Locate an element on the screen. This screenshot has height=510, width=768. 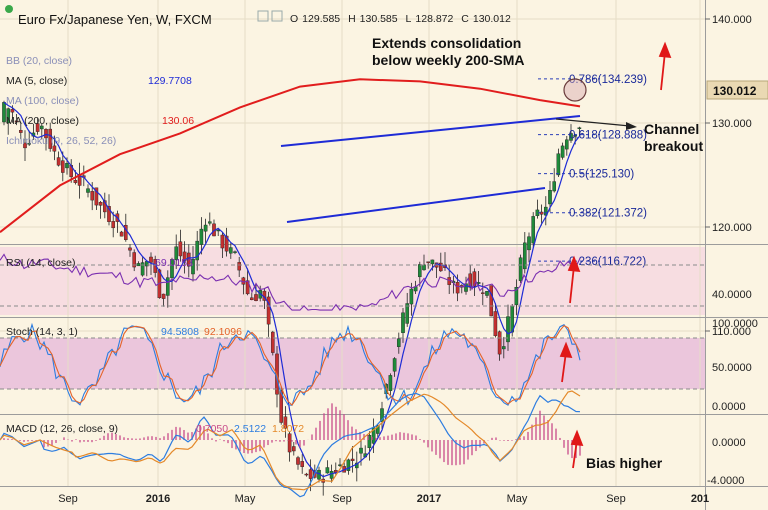
fib-label: 0.236(116.722) is located at coordinates (607, 262).